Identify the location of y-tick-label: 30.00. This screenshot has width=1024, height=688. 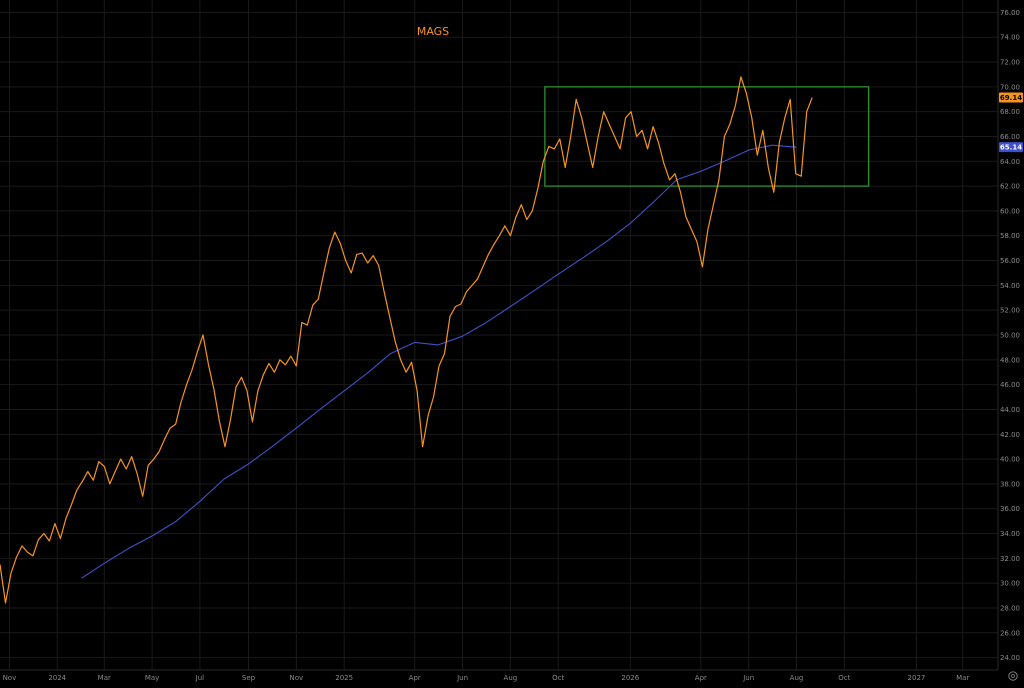
(1010, 584).